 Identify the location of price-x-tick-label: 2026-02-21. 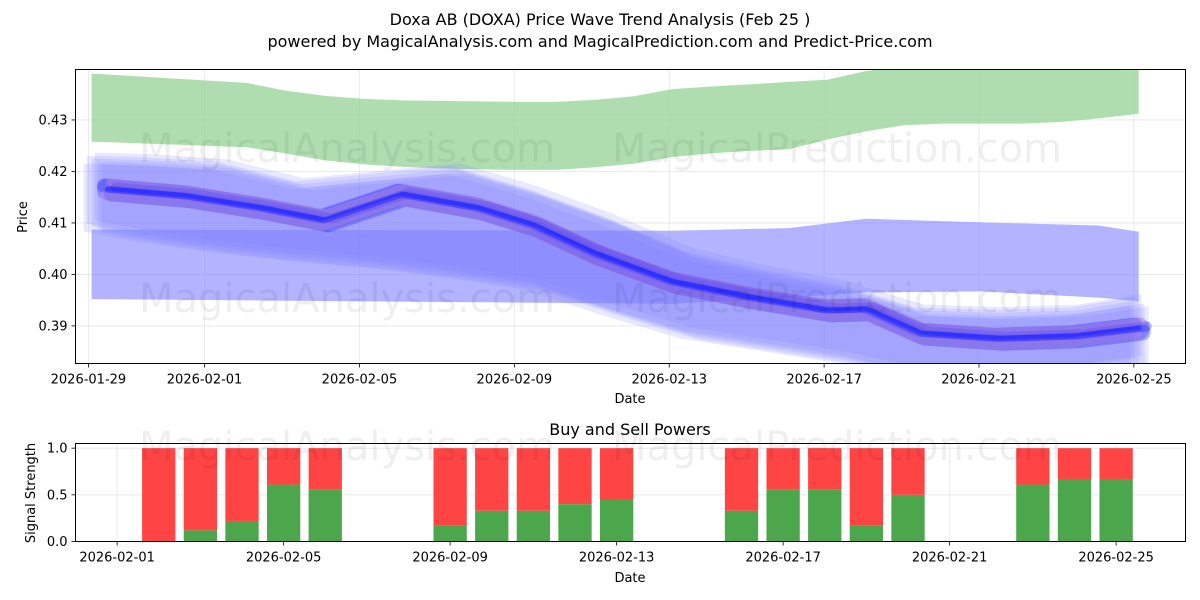
(979, 380).